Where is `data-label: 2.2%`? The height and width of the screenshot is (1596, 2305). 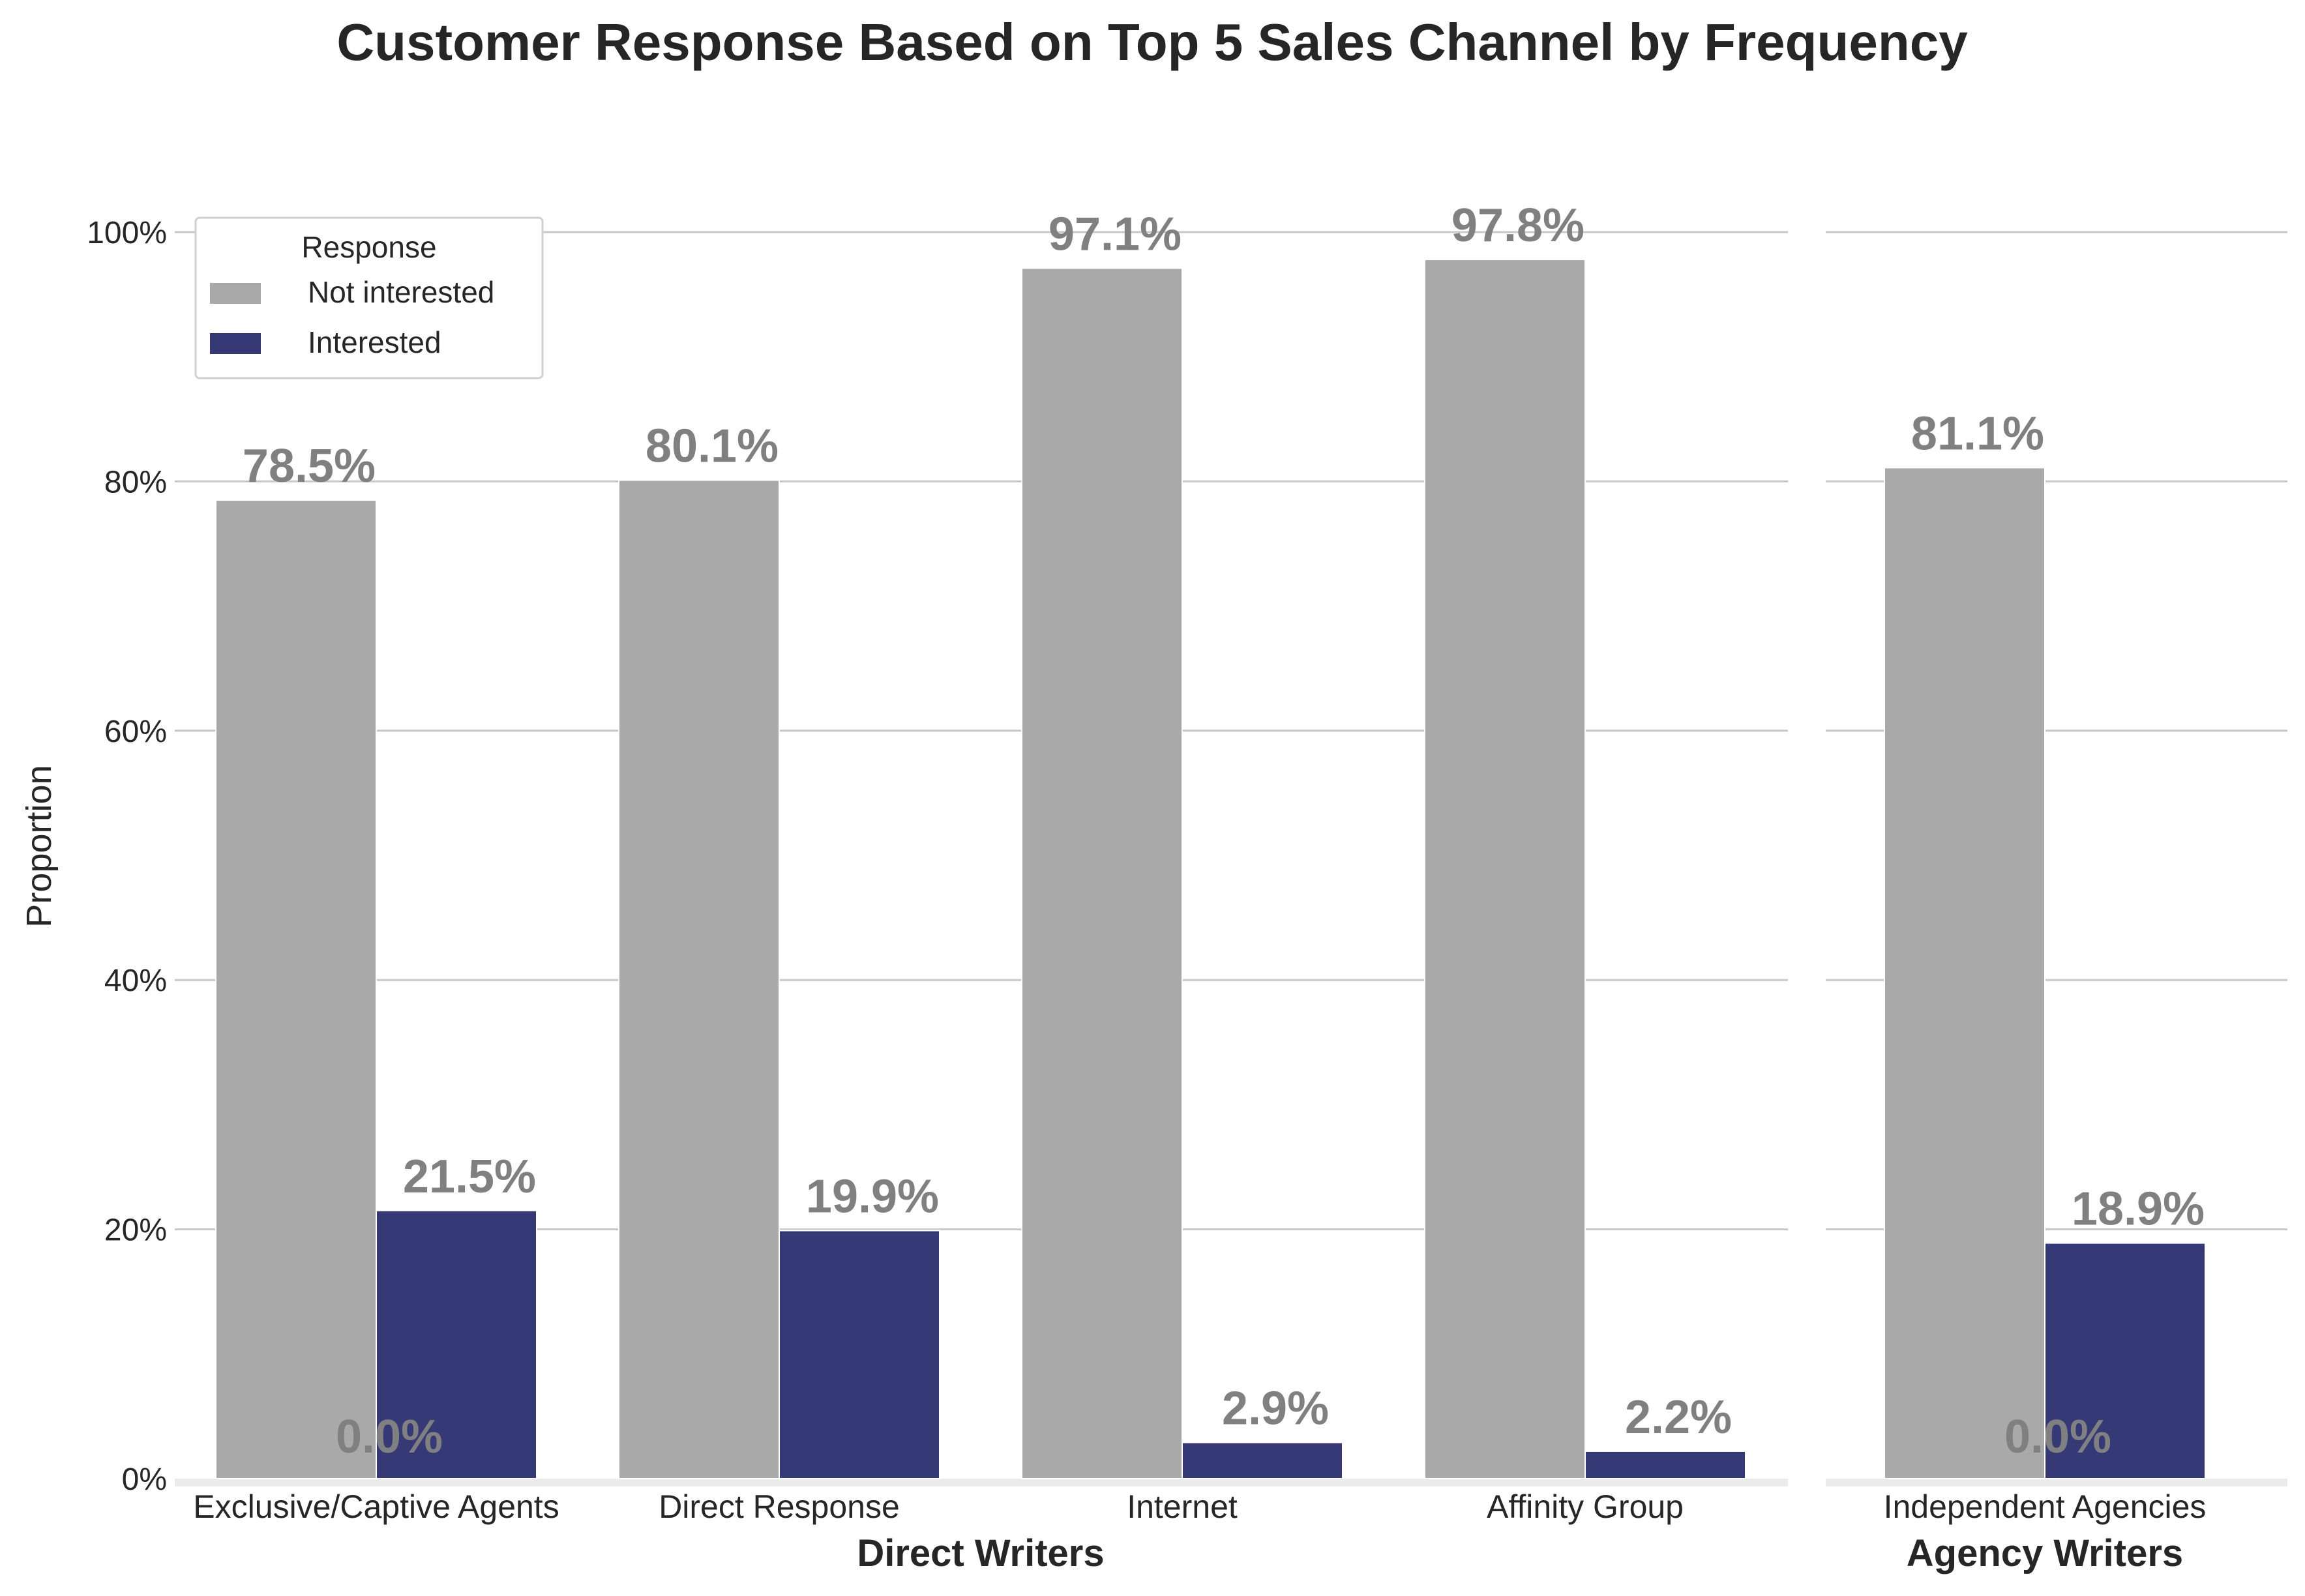
data-label: 2.2% is located at coordinates (1679, 1417).